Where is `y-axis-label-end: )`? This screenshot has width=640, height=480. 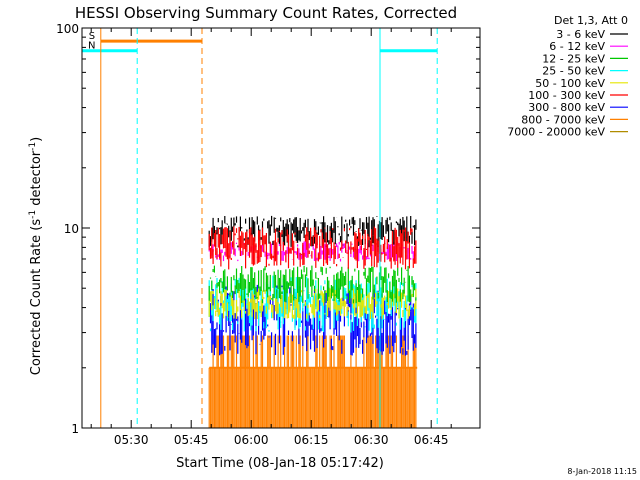
y-axis-label-end: ) is located at coordinates (36, 139).